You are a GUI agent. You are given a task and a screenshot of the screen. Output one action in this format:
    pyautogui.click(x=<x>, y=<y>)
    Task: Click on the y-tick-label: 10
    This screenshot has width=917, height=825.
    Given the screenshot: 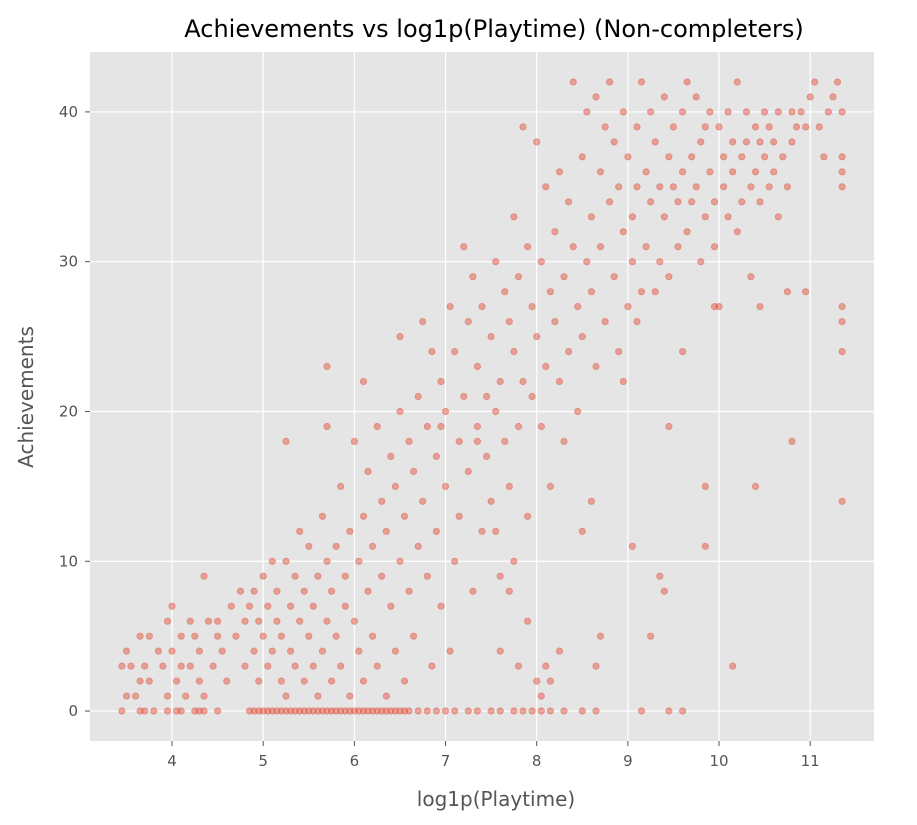 What is the action you would take?
    pyautogui.click(x=68, y=561)
    